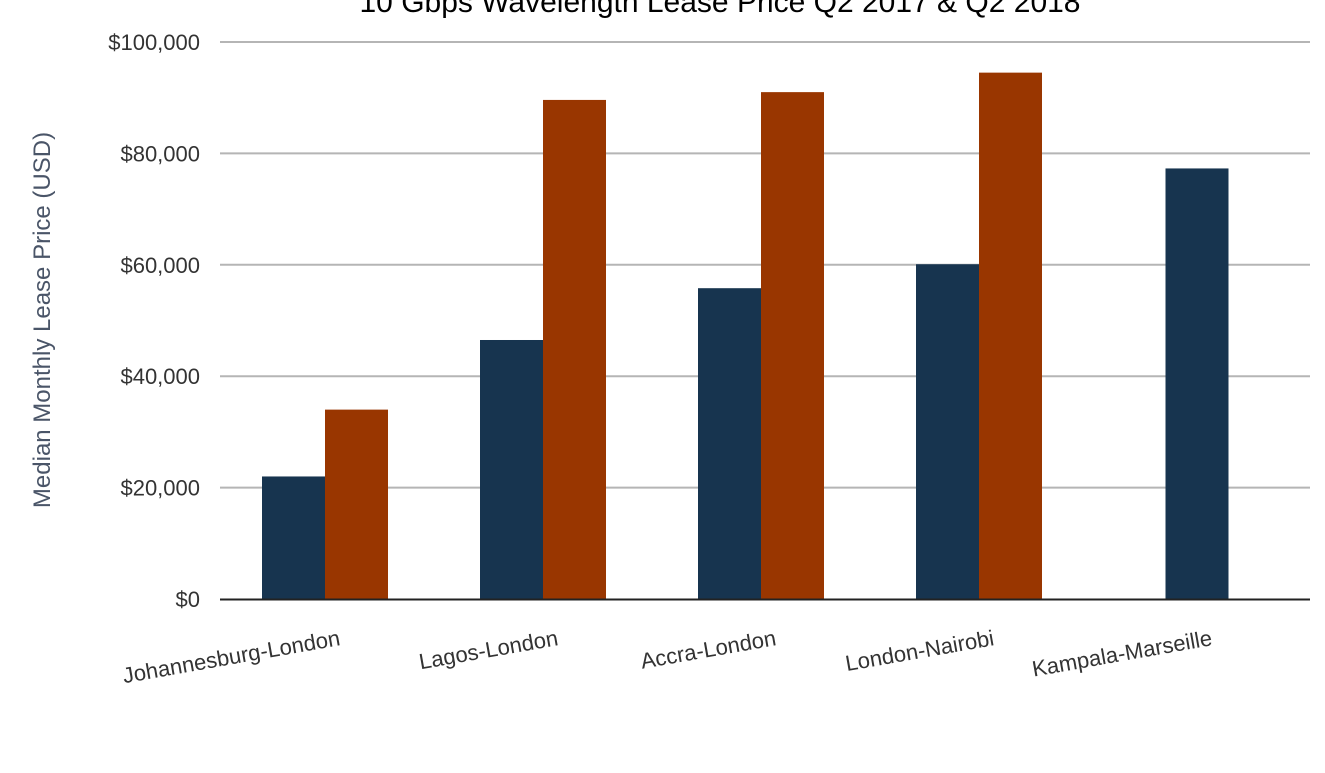 This screenshot has height=773, width=1325. Describe the element at coordinates (154, 321) in the screenshot. I see `y-axis-ticks: $0 $20,000 $40,000 $60,000 $80,000 $100,000` at that location.